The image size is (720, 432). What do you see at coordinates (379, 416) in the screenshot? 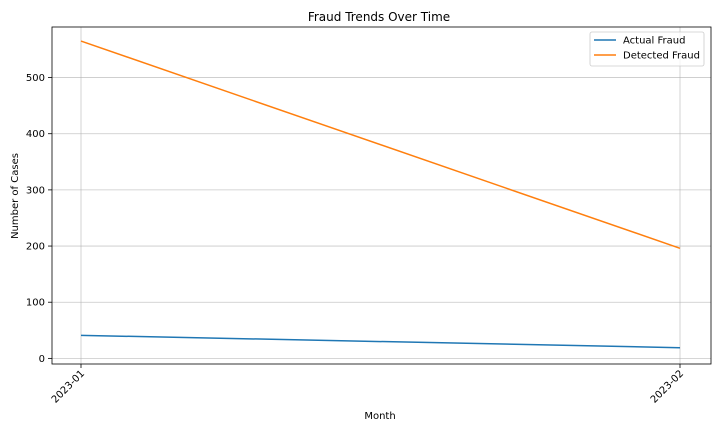
I see `x-axis-title: Month` at bounding box center [379, 416].